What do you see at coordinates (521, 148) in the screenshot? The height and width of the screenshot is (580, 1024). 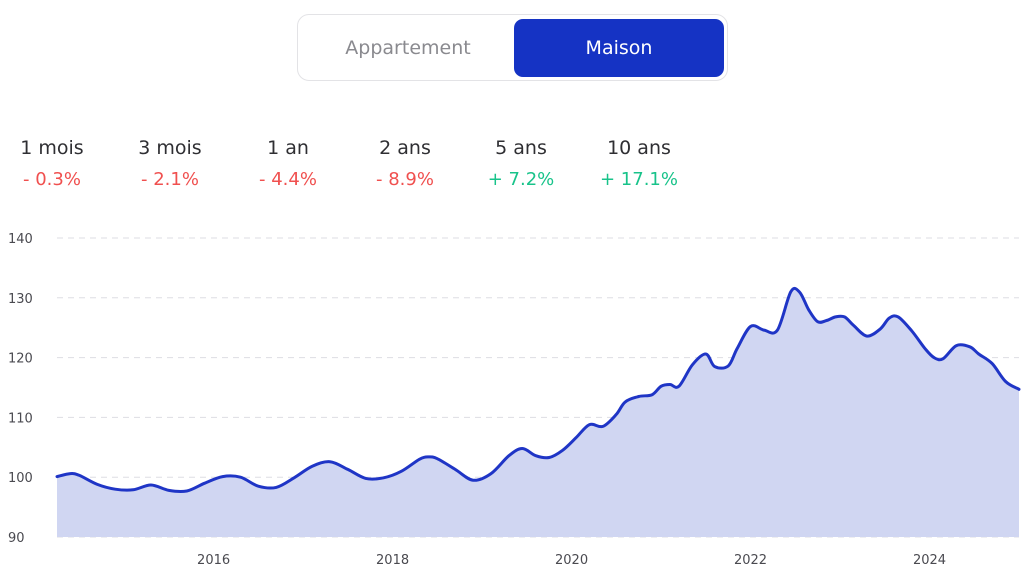 I see `stat-label: 5 ans` at bounding box center [521, 148].